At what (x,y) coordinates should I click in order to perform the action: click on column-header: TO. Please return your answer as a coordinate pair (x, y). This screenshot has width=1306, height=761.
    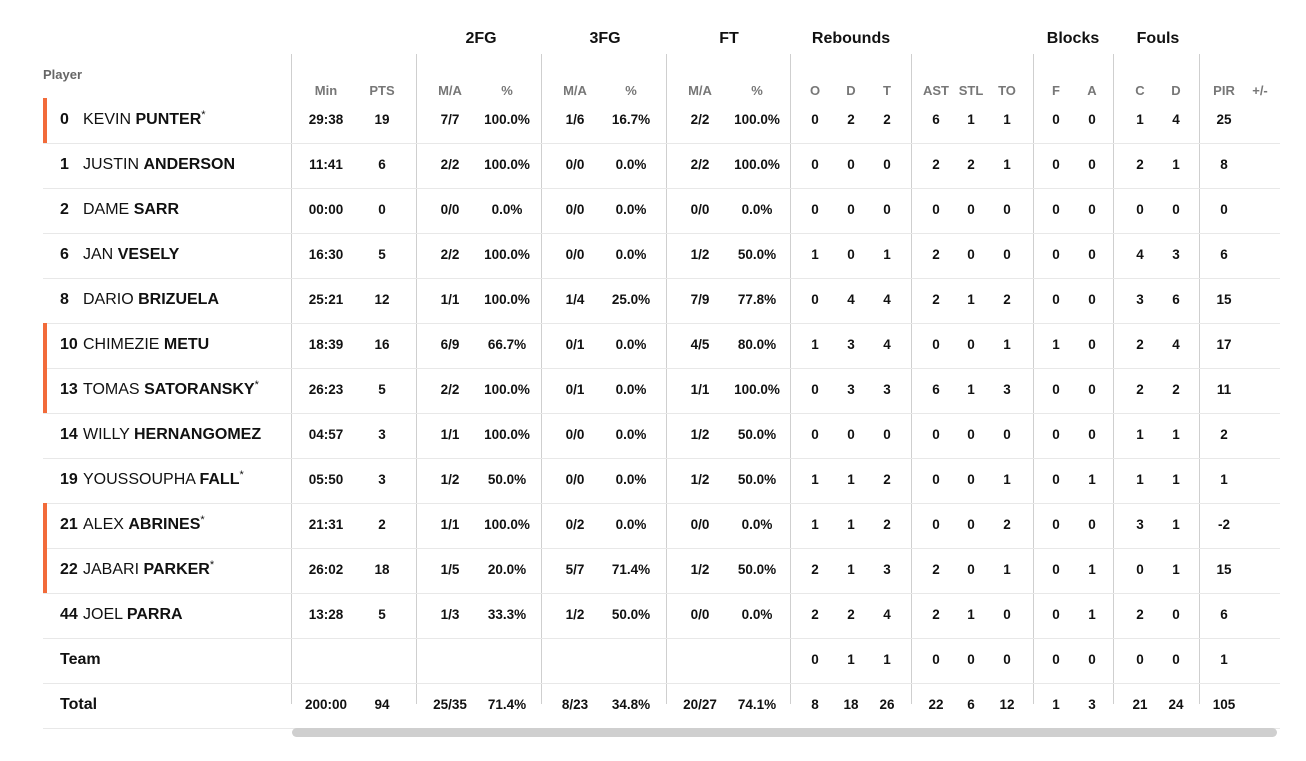
    Looking at the image, I should click on (1007, 90).